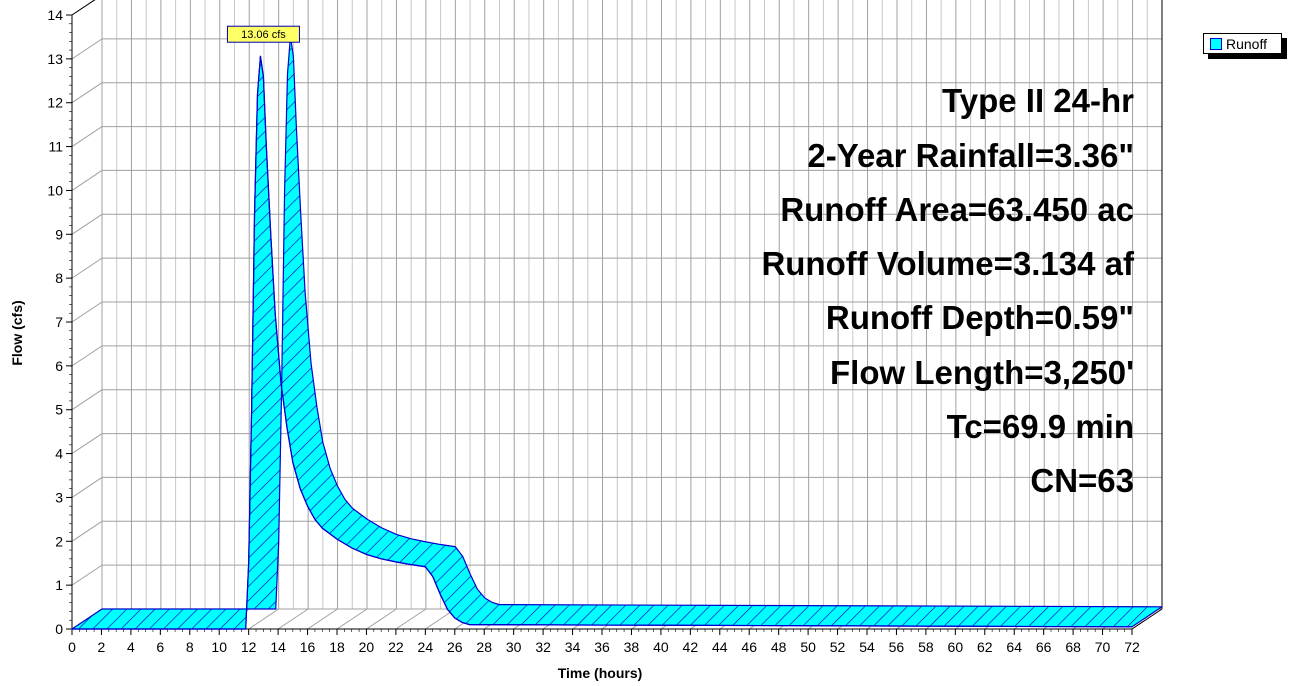  Describe the element at coordinates (720, 647) in the screenshot. I see `x-tick-label: 44` at that location.